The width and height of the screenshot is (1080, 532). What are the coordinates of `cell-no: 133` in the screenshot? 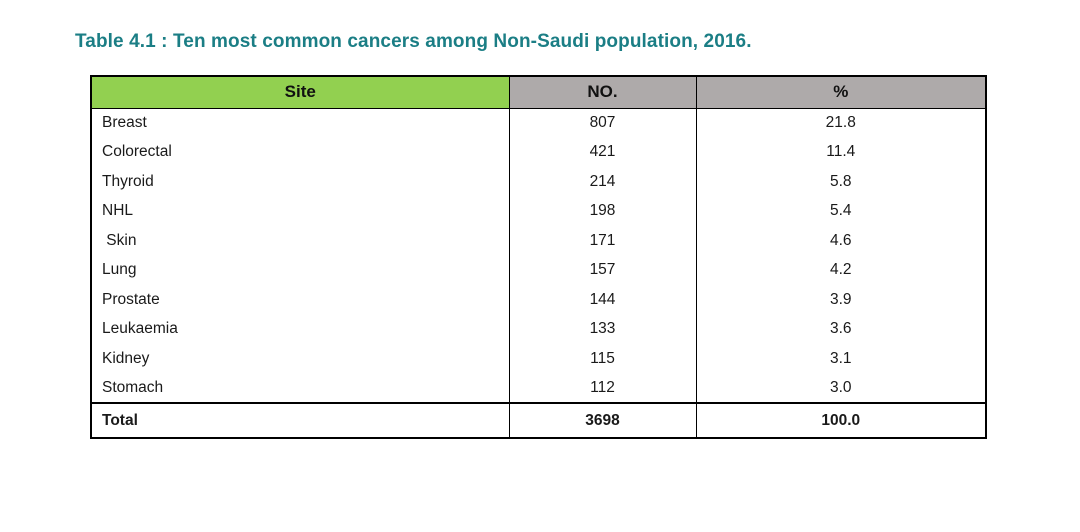 It's located at (602, 329).